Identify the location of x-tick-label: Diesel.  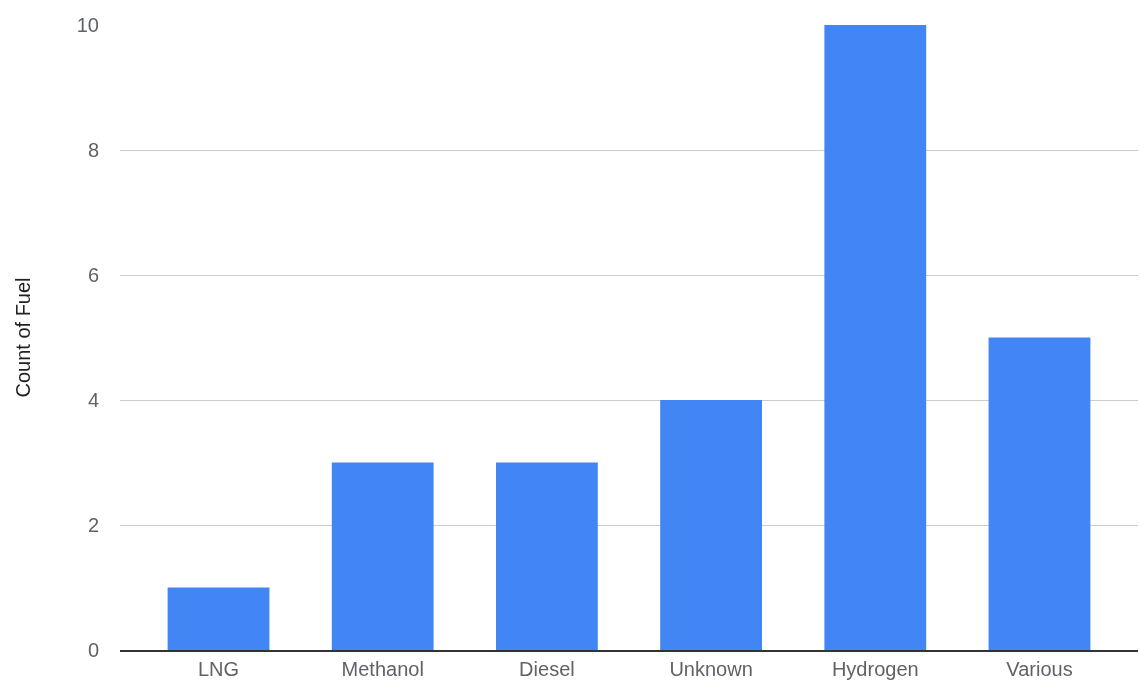
(547, 668).